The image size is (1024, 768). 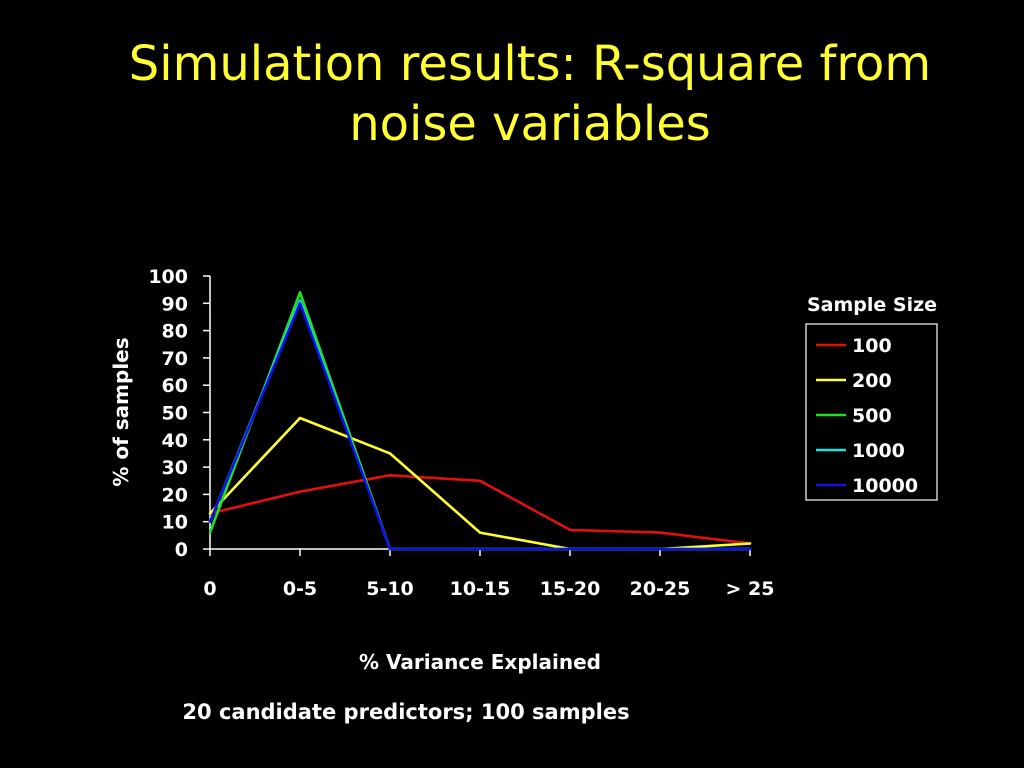 What do you see at coordinates (175, 441) in the screenshot?
I see `y-tick-label: 40` at bounding box center [175, 441].